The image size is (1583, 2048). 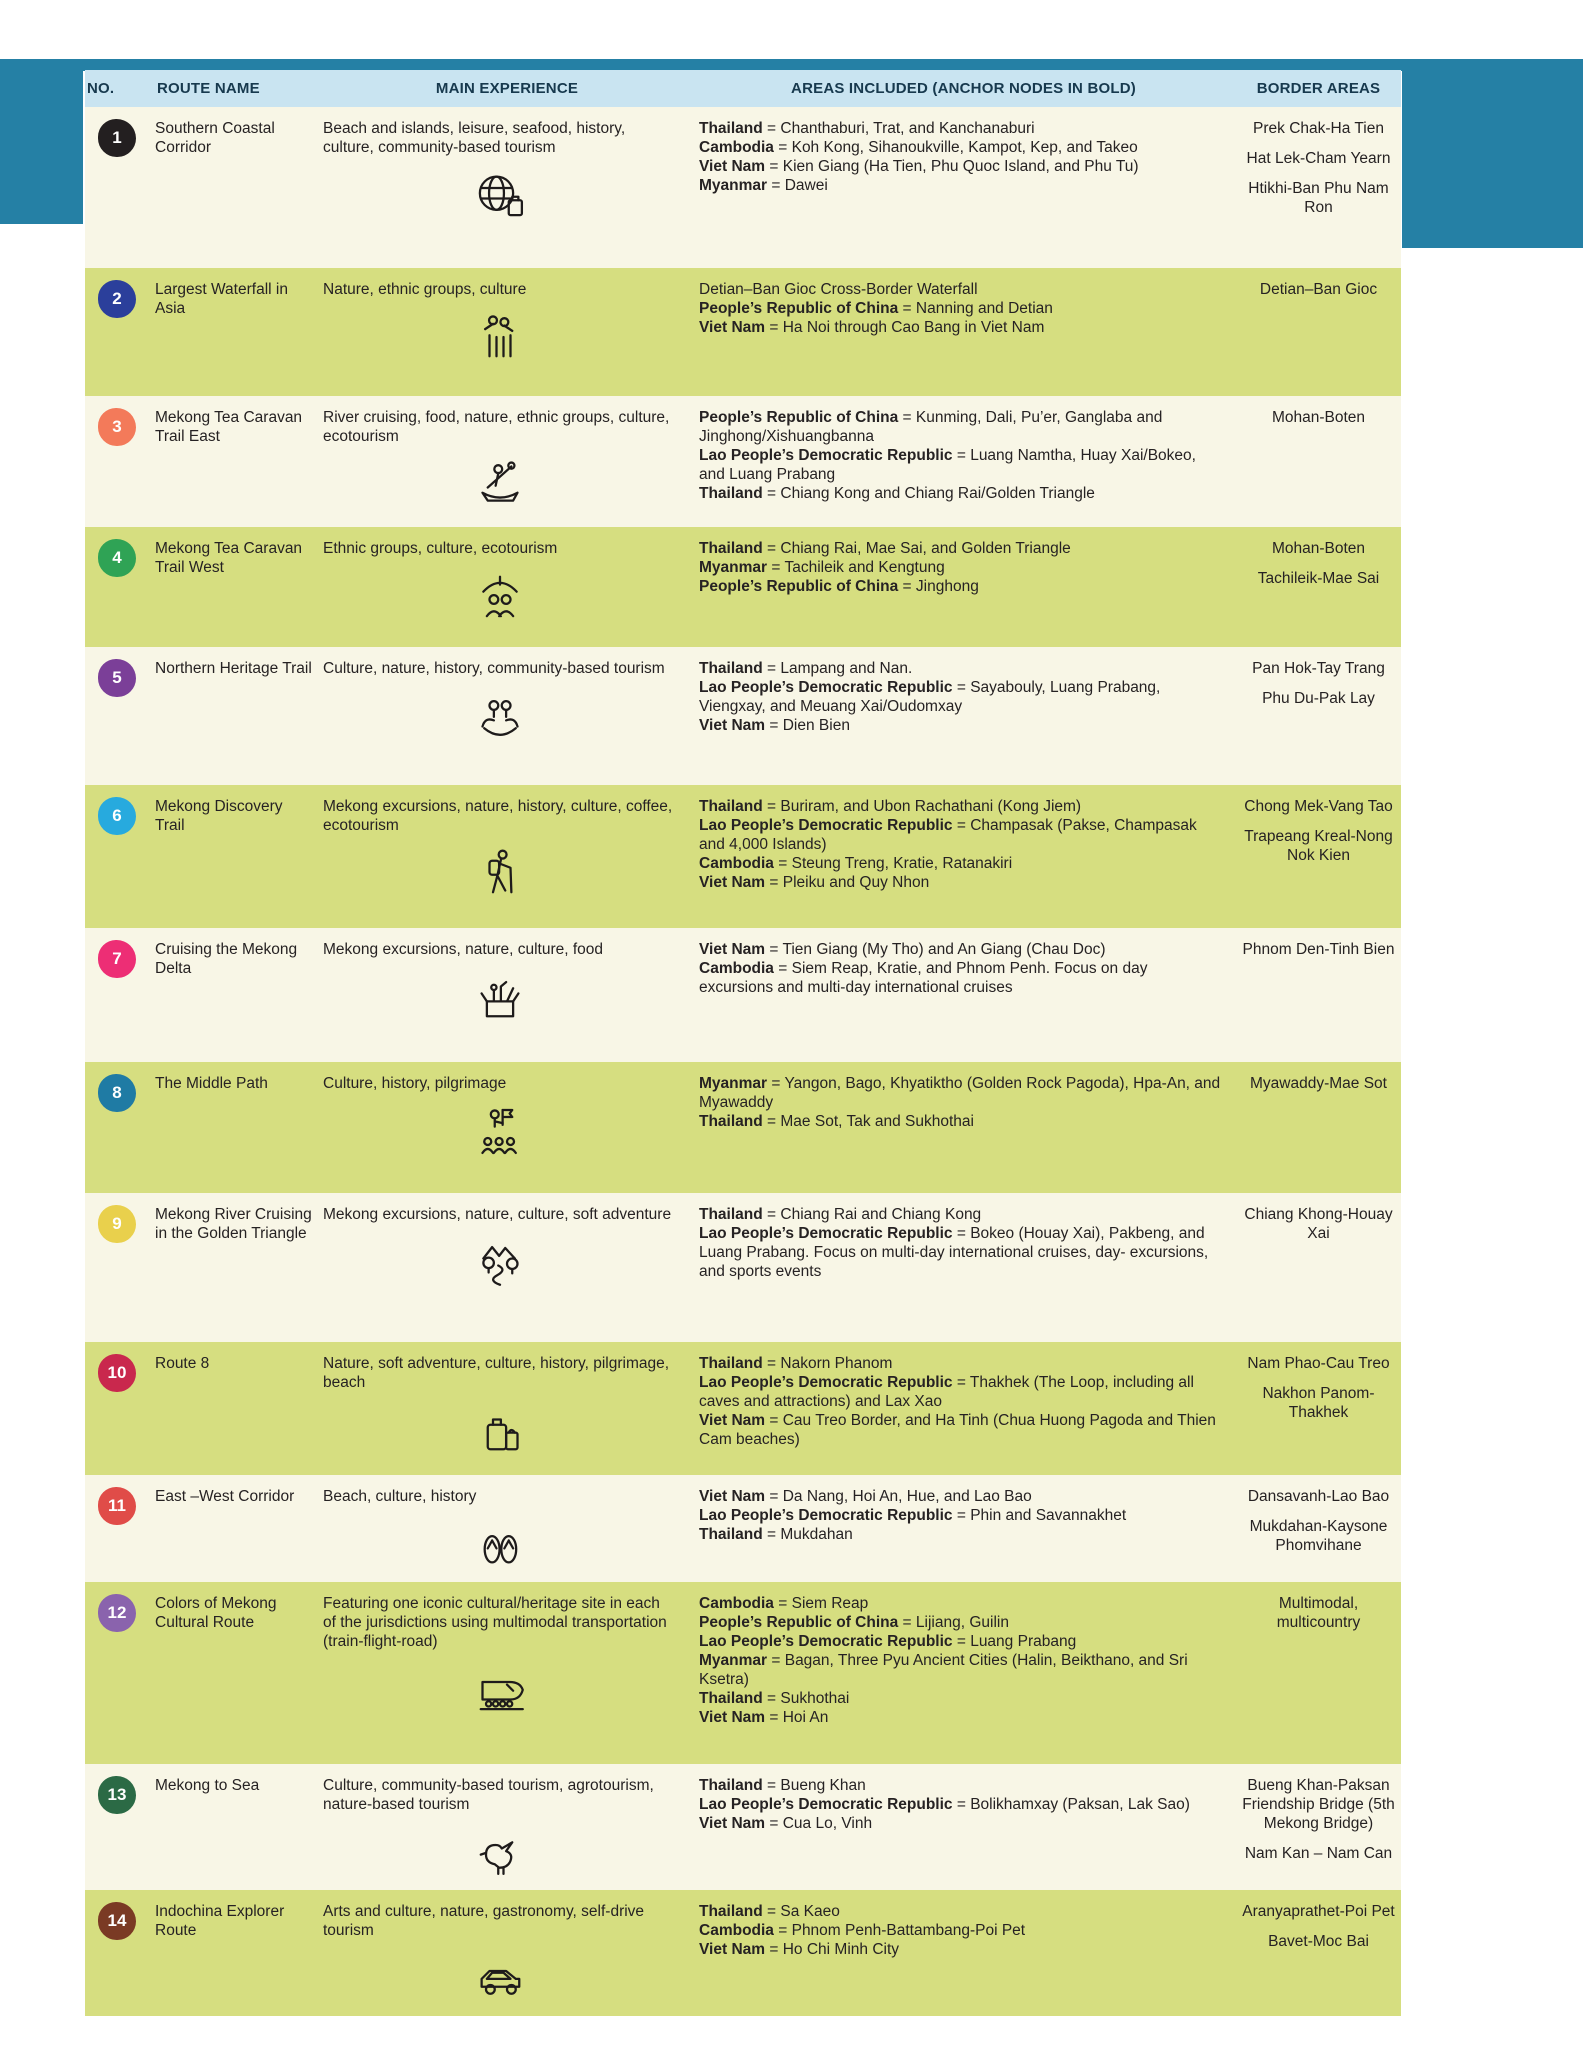 I want to click on canoe-paddler-icon, so click(x=500, y=484).